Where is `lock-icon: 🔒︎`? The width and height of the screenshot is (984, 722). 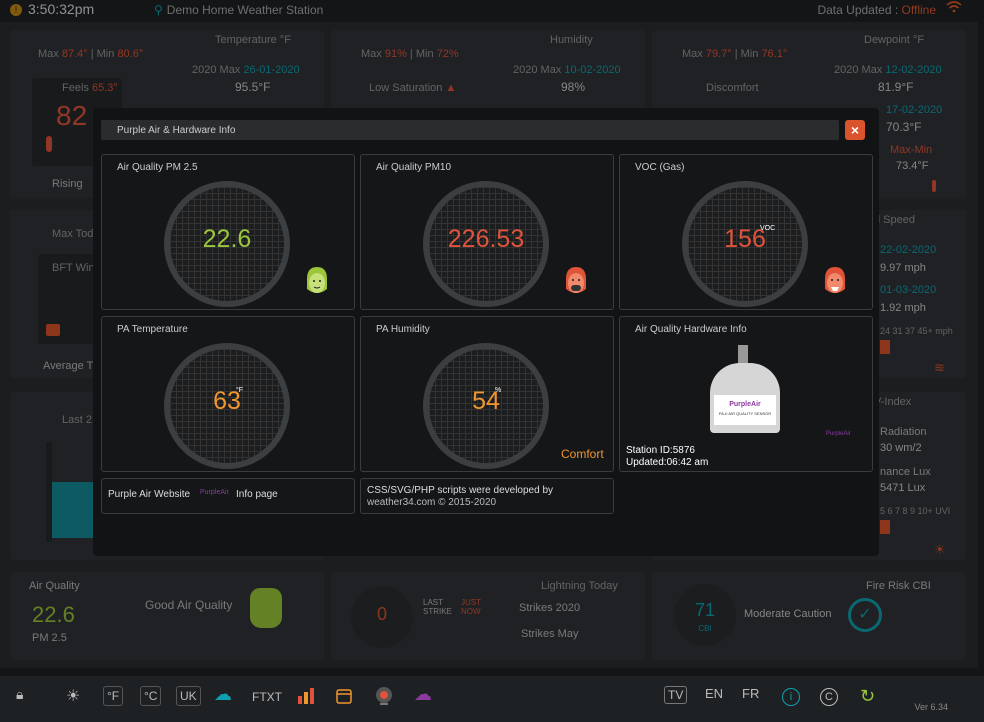 lock-icon: 🔒︎ is located at coordinates (20, 694).